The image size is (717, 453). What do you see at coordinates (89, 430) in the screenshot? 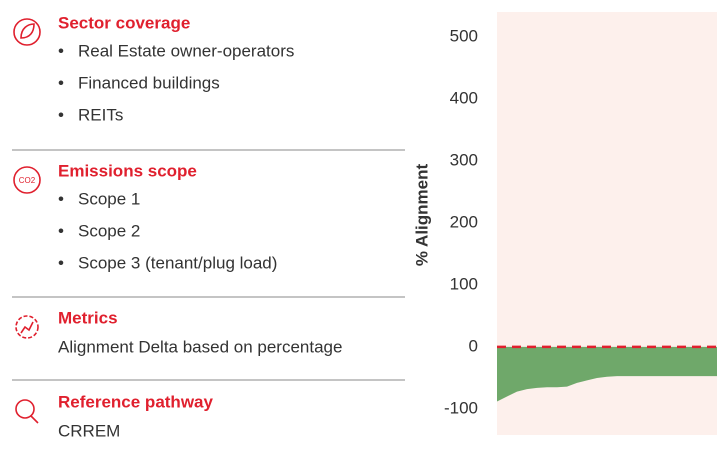
I see `section-text: CRREM` at bounding box center [89, 430].